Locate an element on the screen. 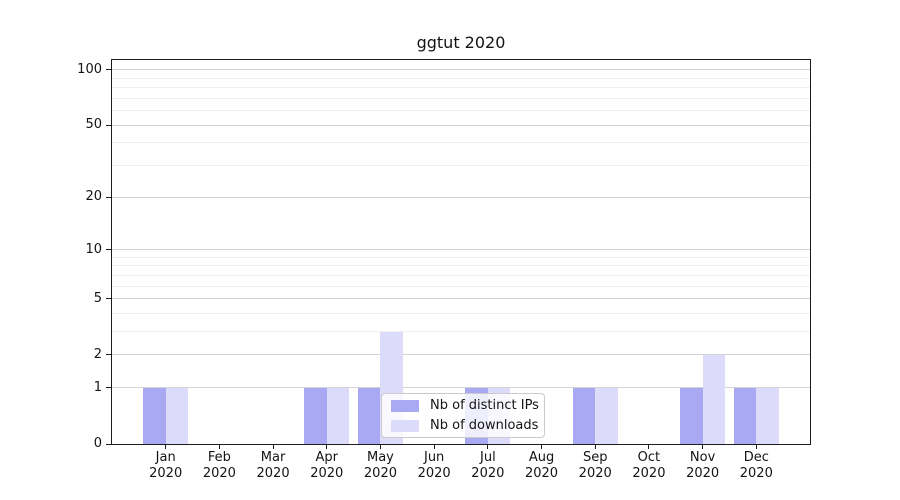 The image size is (900, 500). x-tick-Nov is located at coordinates (703, 446).